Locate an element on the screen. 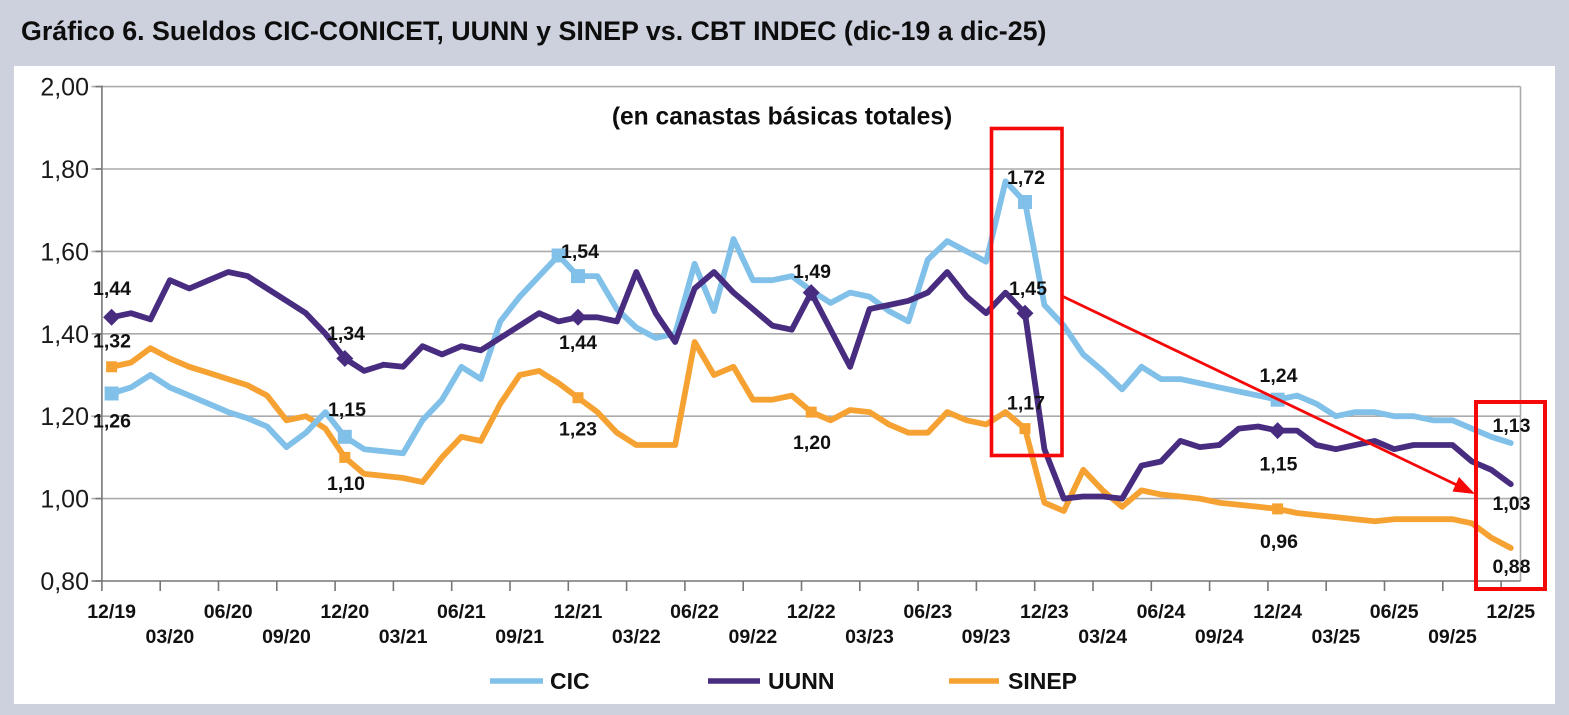 This screenshot has height=715, width=1569. svg-text: 03/25 is located at coordinates (1335, 637).